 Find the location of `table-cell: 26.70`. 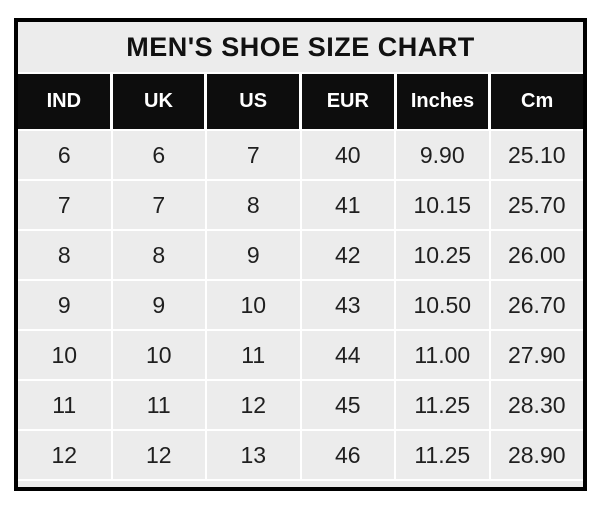

table-cell: 26.70 is located at coordinates (536, 305).